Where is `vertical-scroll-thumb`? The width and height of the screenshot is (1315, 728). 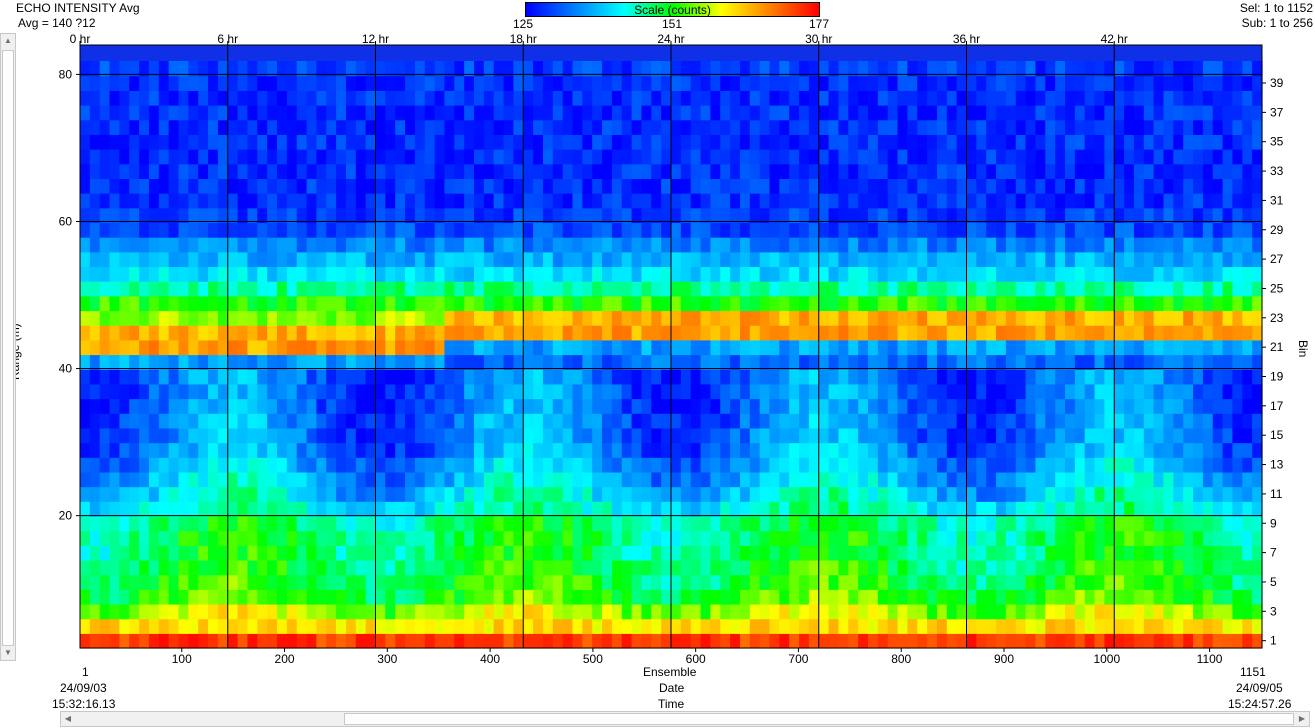 vertical-scroll-thumb is located at coordinates (8, 348).